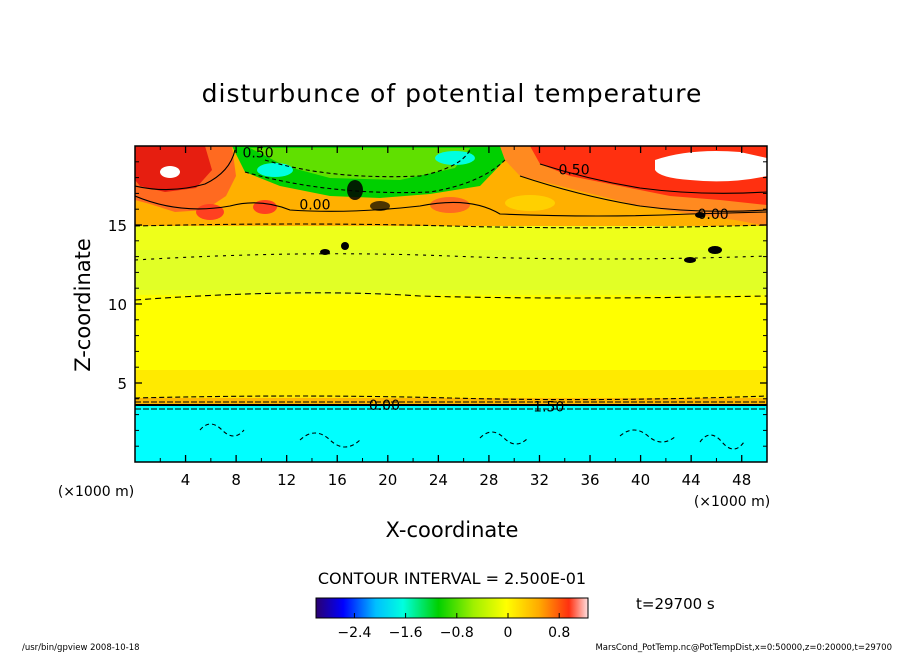  Describe the element at coordinates (559, 633) in the screenshot. I see `colorbar-tick-label: 0.8` at that location.